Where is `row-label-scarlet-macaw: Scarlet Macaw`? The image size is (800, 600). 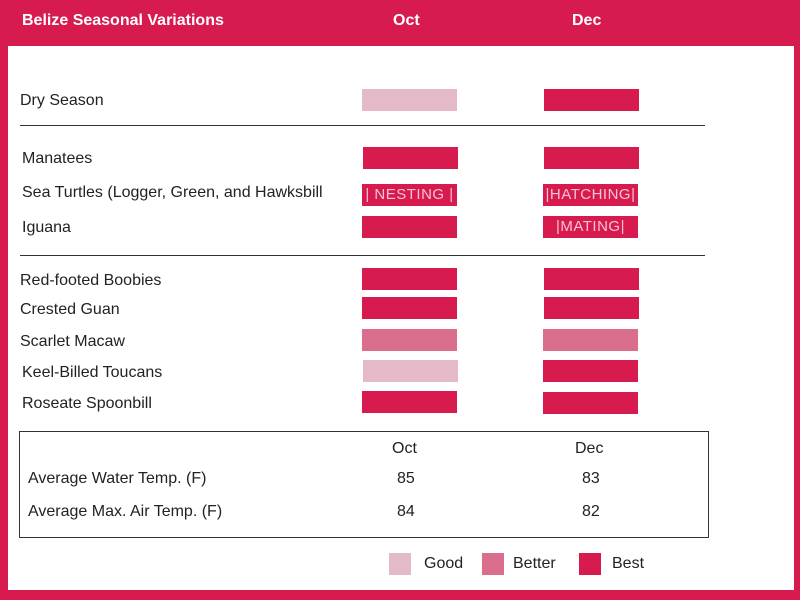 row-label-scarlet-macaw: Scarlet Macaw is located at coordinates (72, 341).